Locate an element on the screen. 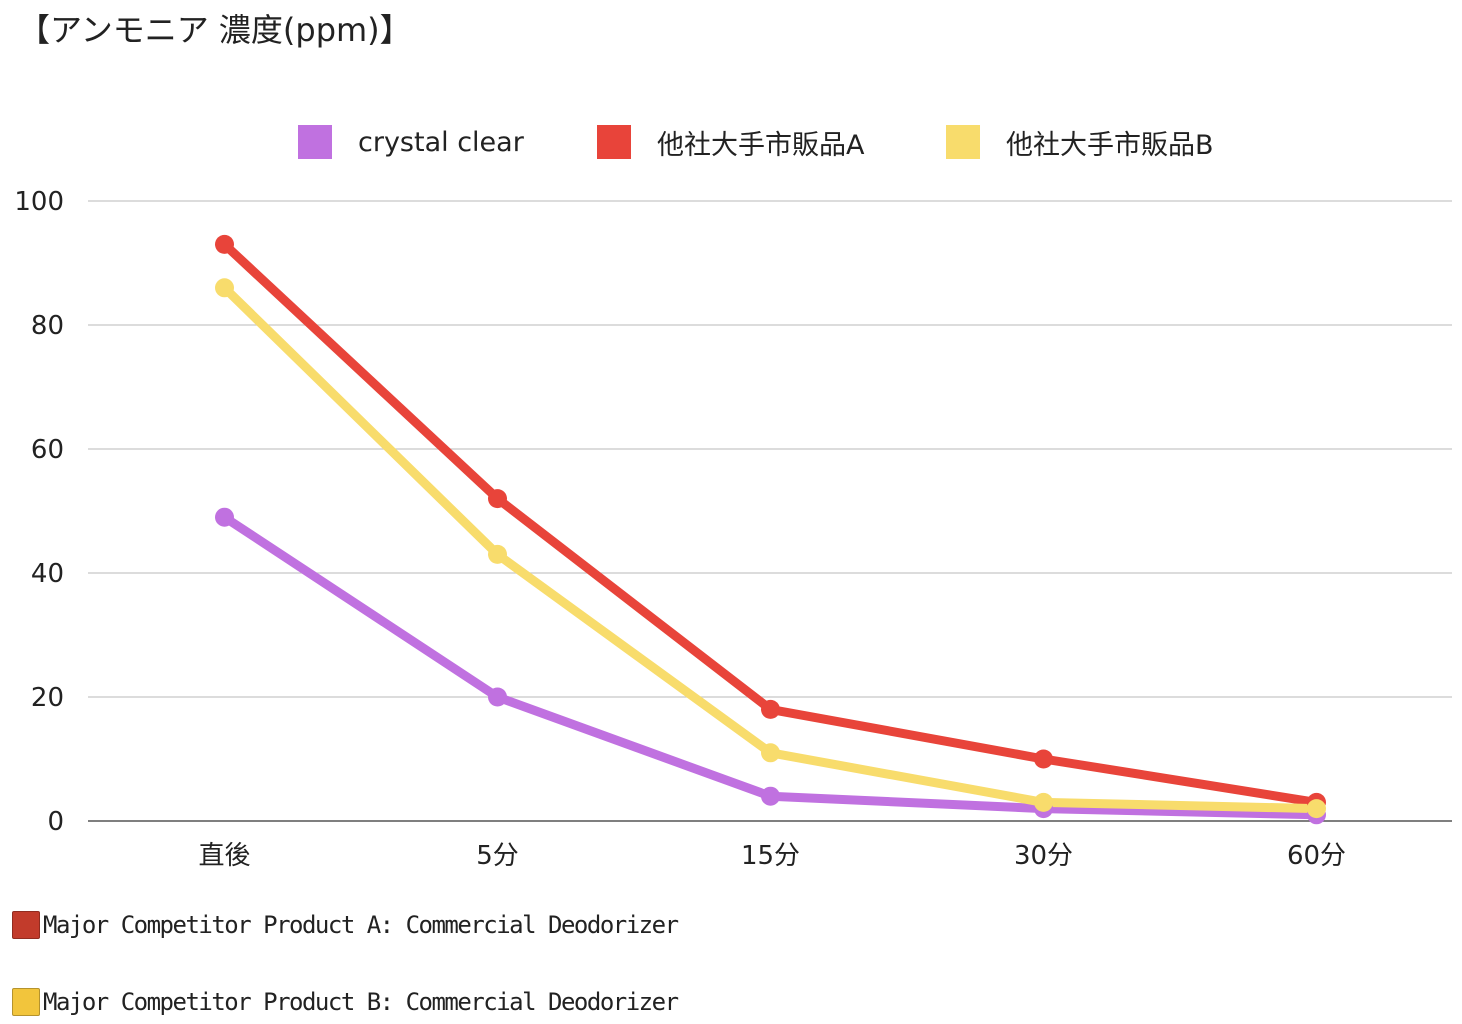  y-axis-tick-labels: 0 20 40 60 80 100 is located at coordinates (39, 512).